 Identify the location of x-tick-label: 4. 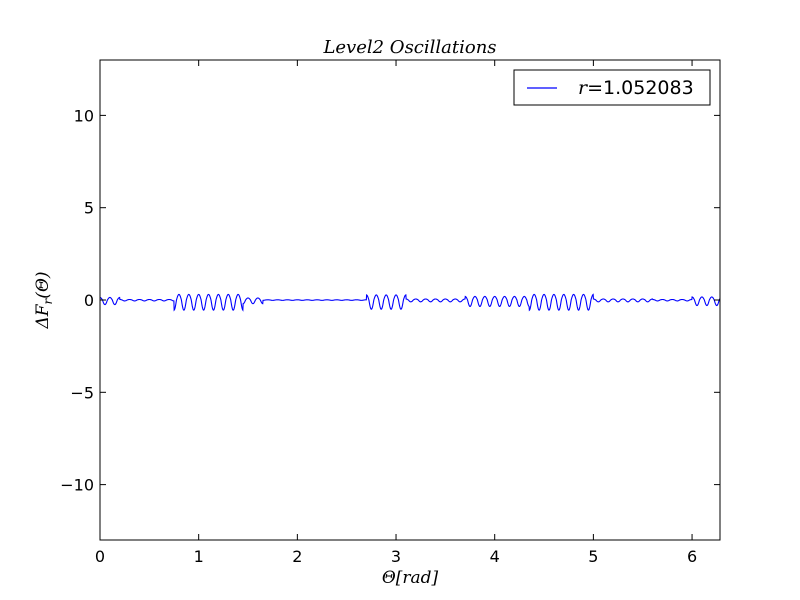
(495, 556).